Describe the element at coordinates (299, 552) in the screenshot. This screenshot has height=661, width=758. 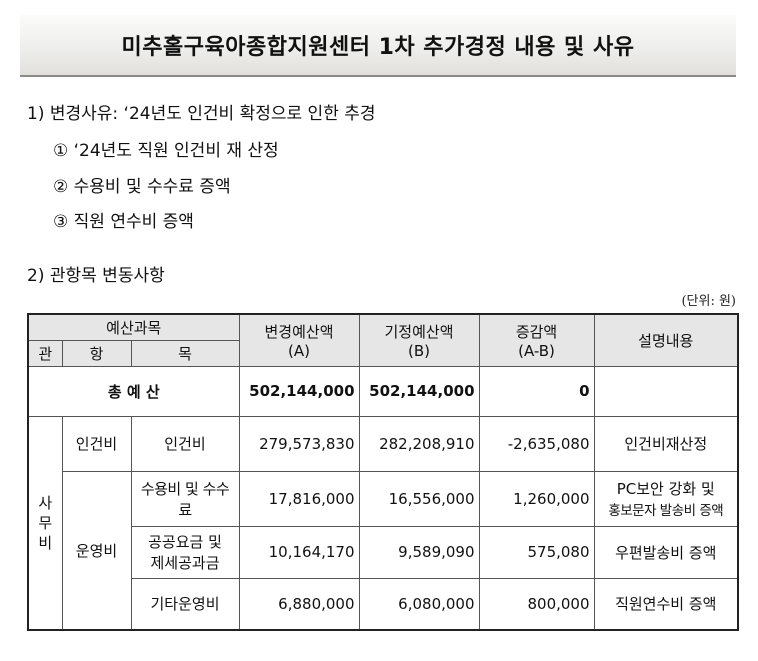
I see `changed-cell: 10,164,170` at that location.